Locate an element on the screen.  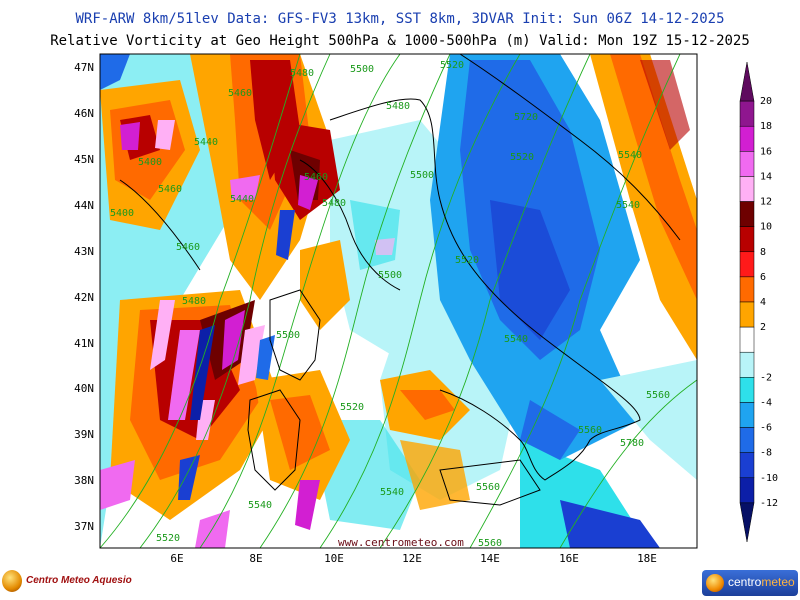
colorbar-label: 2 is located at coordinates (763, 327).